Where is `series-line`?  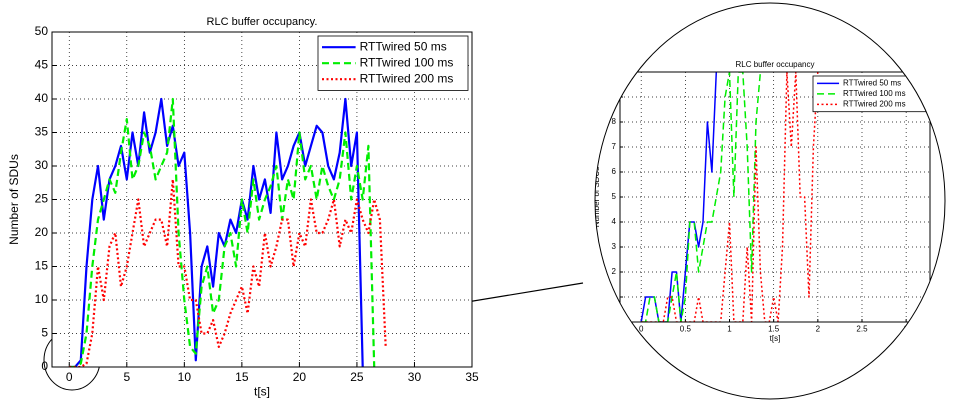 series-line is located at coordinates (729, 197).